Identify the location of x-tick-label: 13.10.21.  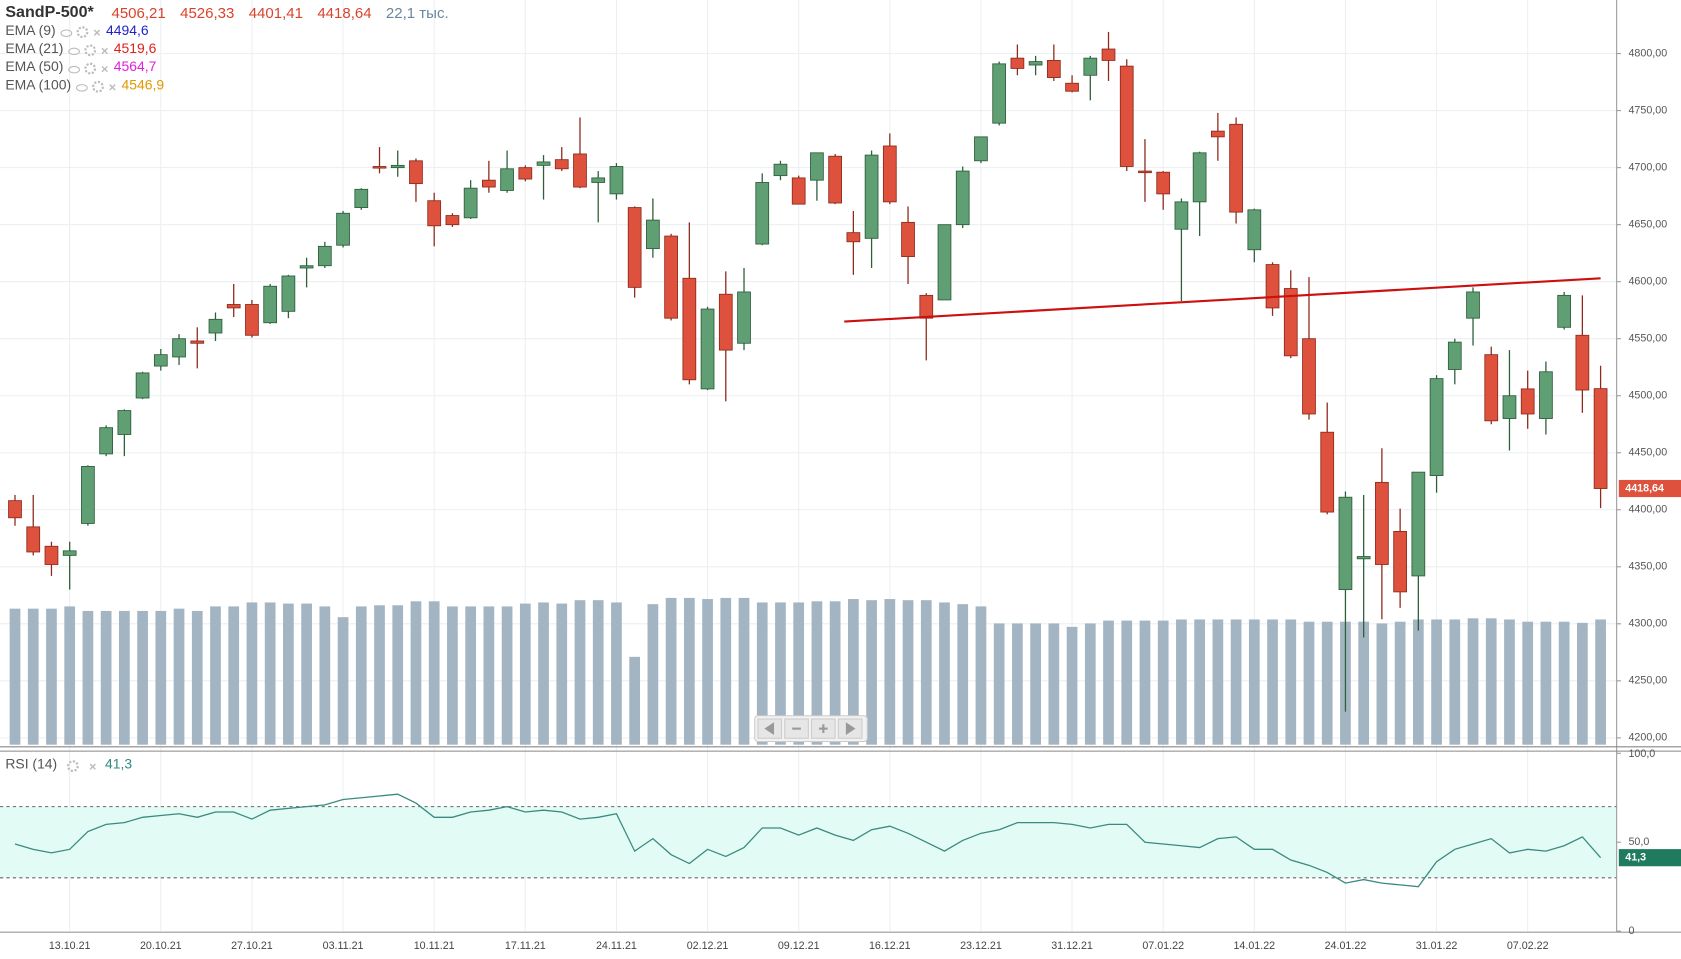
(70, 946).